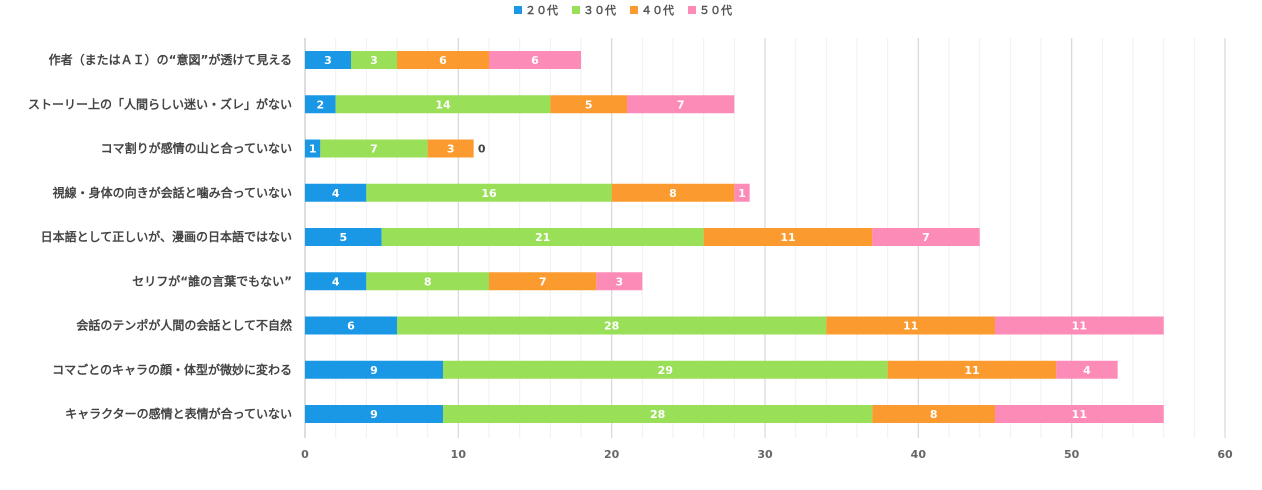 This screenshot has height=490, width=1262. What do you see at coordinates (172, 192) in the screenshot?
I see `category-label: 視線・身体の向きが会話と噛み合っていない` at bounding box center [172, 192].